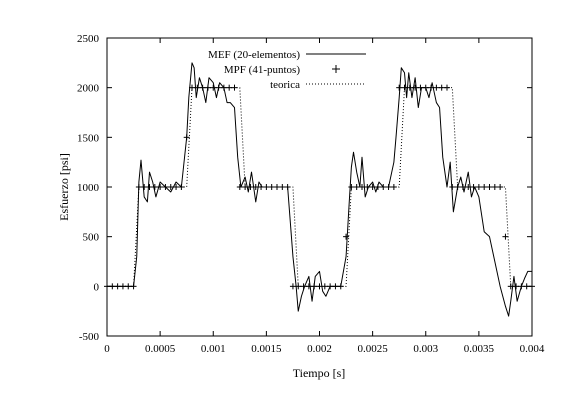 This screenshot has height=400, width=576. Describe the element at coordinates (89, 337) in the screenshot. I see `y-tick-label: -500` at that location.